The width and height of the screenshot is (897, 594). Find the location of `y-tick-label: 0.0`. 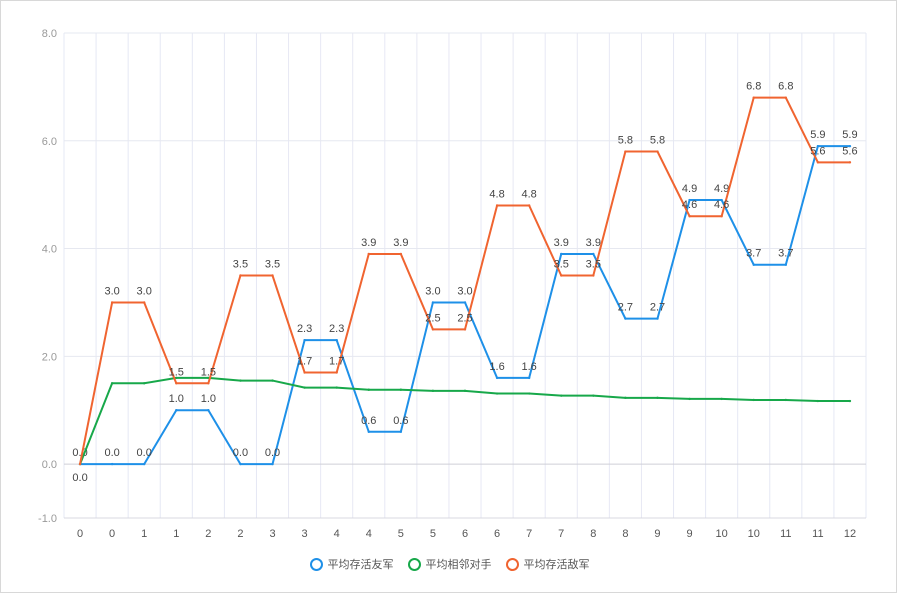

y-tick-label: 0.0 is located at coordinates (49, 465).